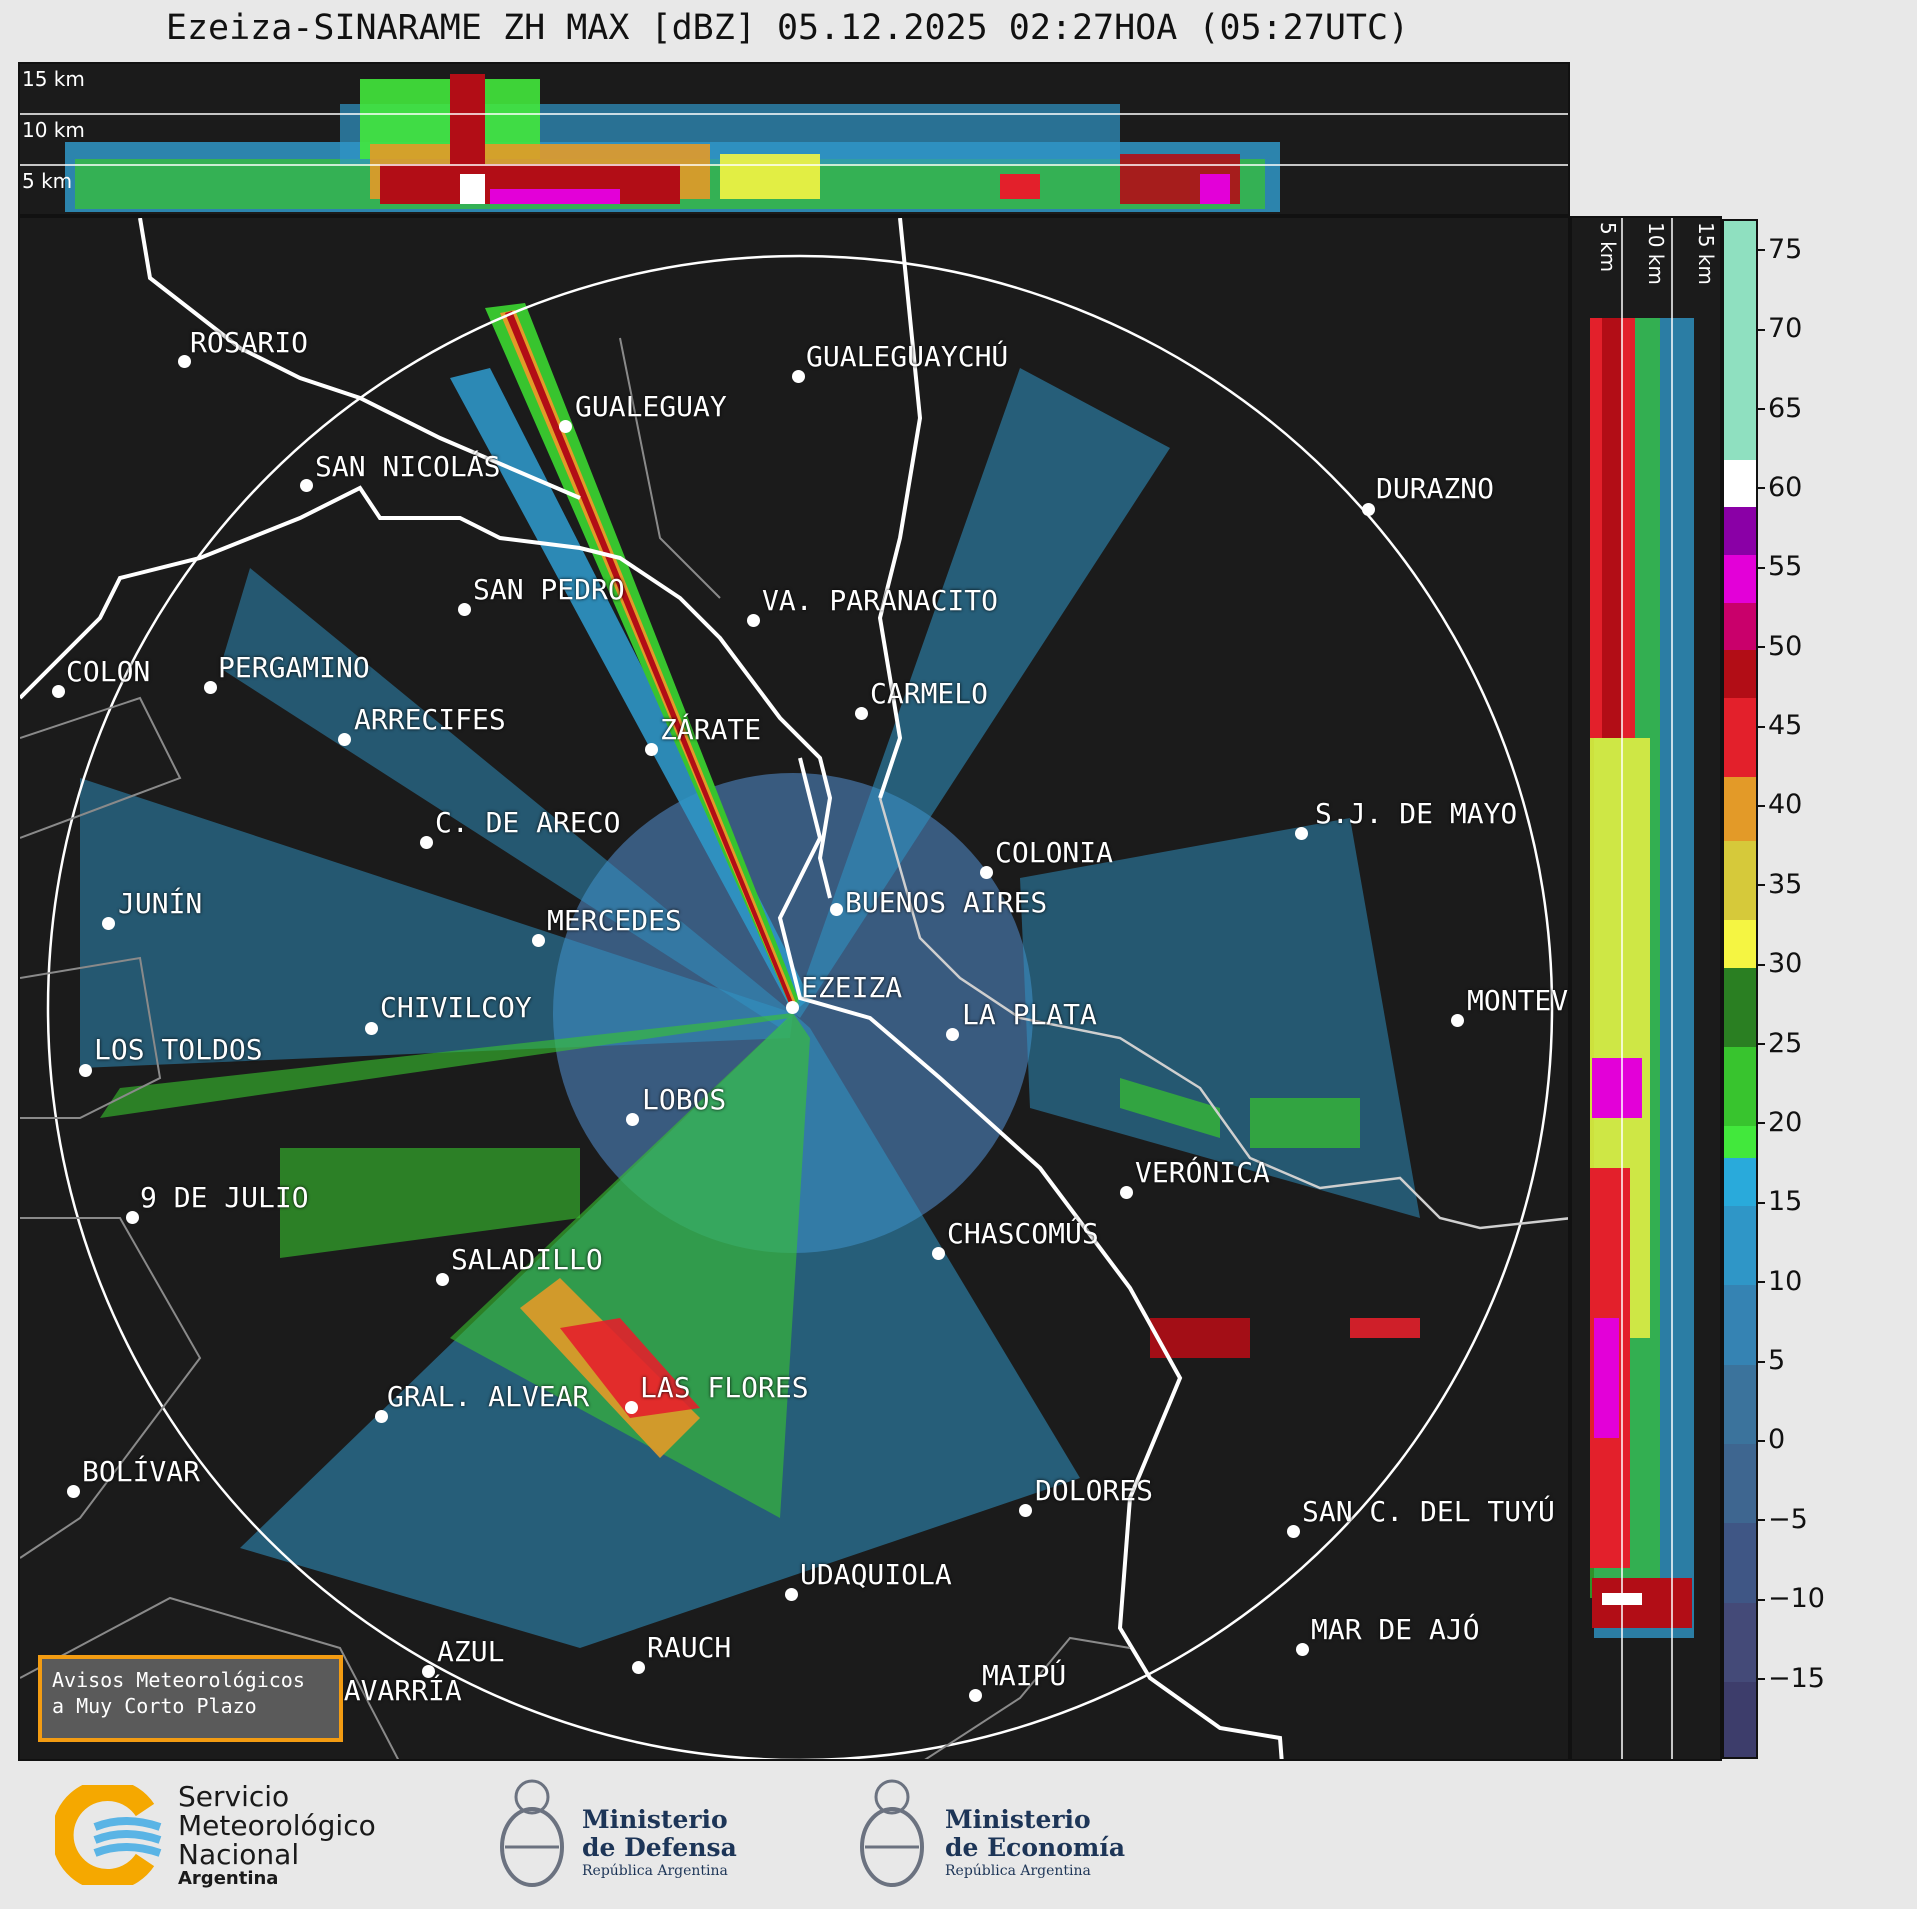 The height and width of the screenshot is (1909, 1917). I want to click on city-label: MAR DE AJÓ, so click(1395, 1629).